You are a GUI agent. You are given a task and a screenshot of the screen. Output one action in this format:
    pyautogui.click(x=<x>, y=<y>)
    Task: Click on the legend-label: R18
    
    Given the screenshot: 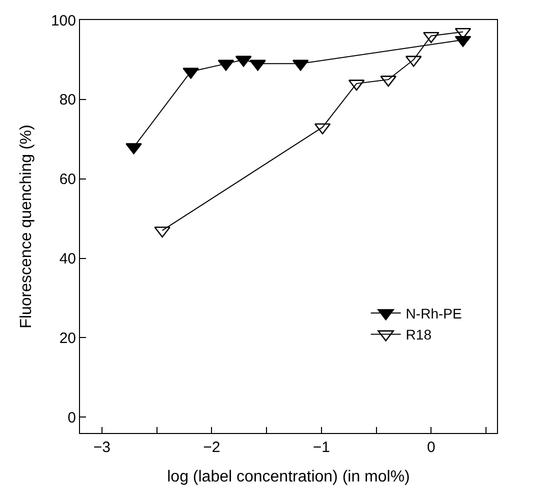 What is the action you would take?
    pyautogui.click(x=419, y=334)
    